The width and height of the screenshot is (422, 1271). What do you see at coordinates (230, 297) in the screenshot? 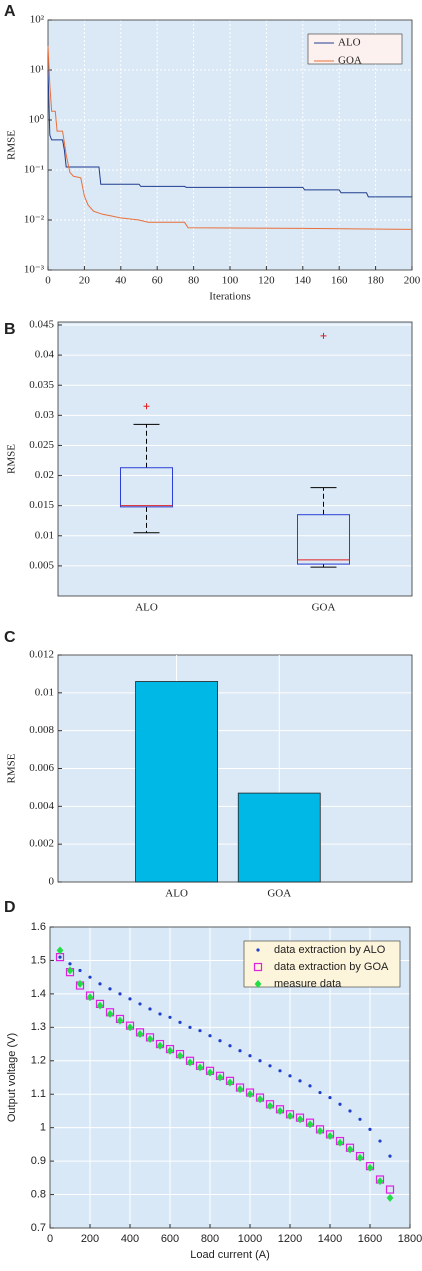
I see `x-axis-label: Iterations` at bounding box center [230, 297].